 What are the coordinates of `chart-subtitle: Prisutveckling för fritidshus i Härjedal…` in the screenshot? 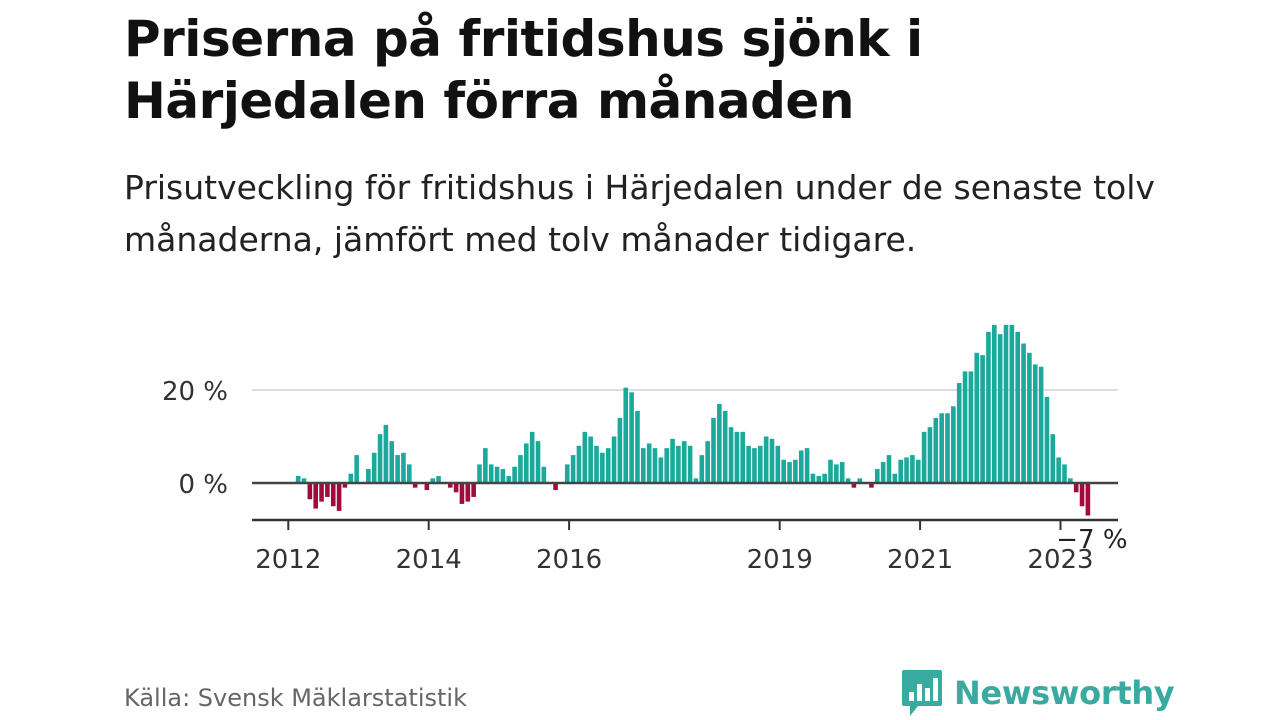 It's located at (639, 213).